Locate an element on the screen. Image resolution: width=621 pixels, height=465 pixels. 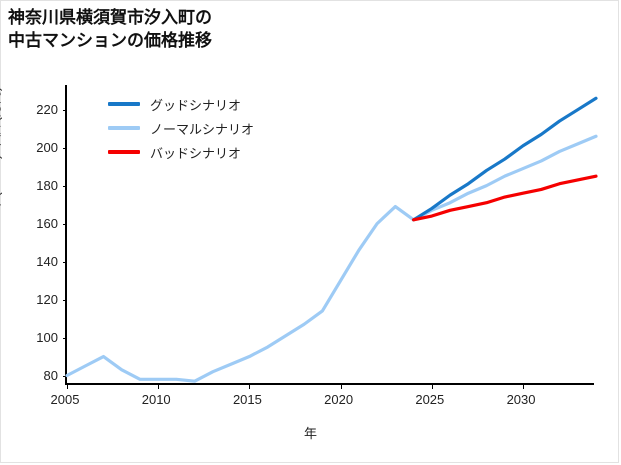
y-tick-label: 80 is located at coordinates (50, 375).